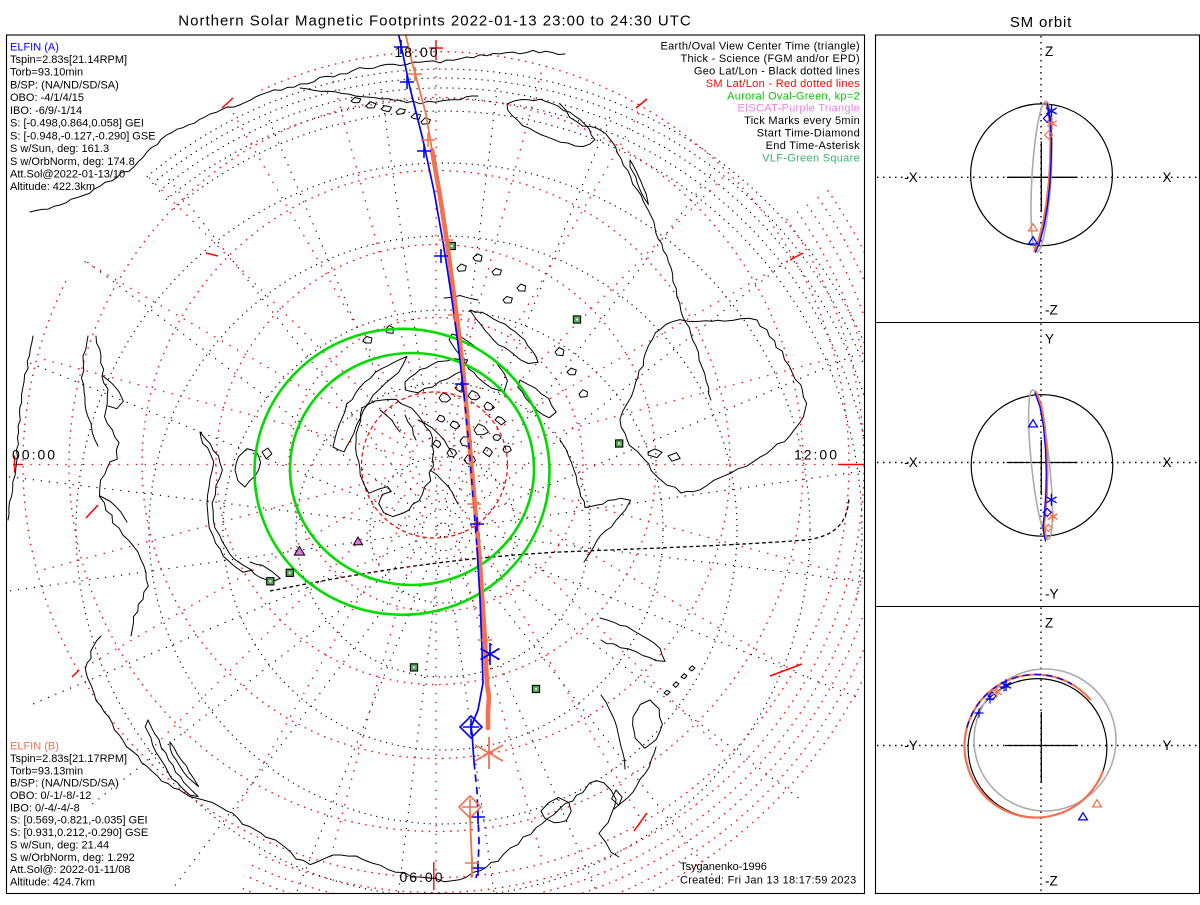  What do you see at coordinates (723, 867) in the screenshot?
I see `svg-text: Tsyganenko-1996` at bounding box center [723, 867].